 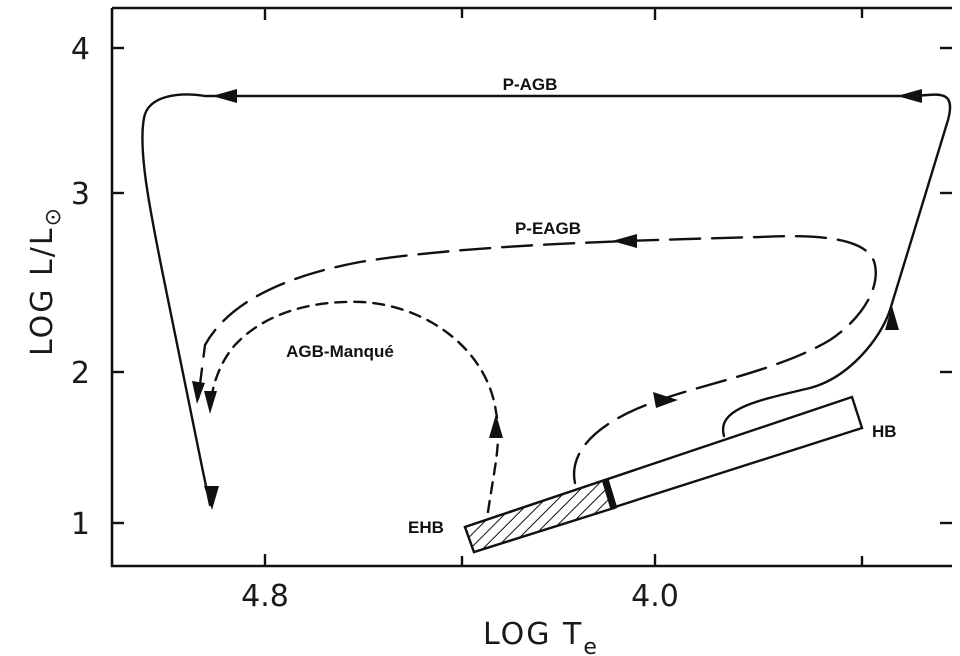 I want to click on agb-manque-track, so click(x=354, y=407).